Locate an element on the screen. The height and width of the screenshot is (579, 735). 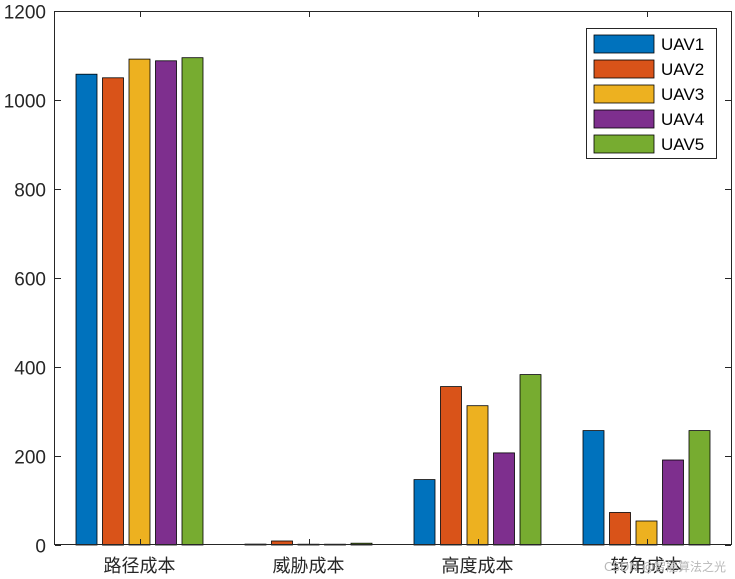
legend-label: UAV5 is located at coordinates (682, 144).